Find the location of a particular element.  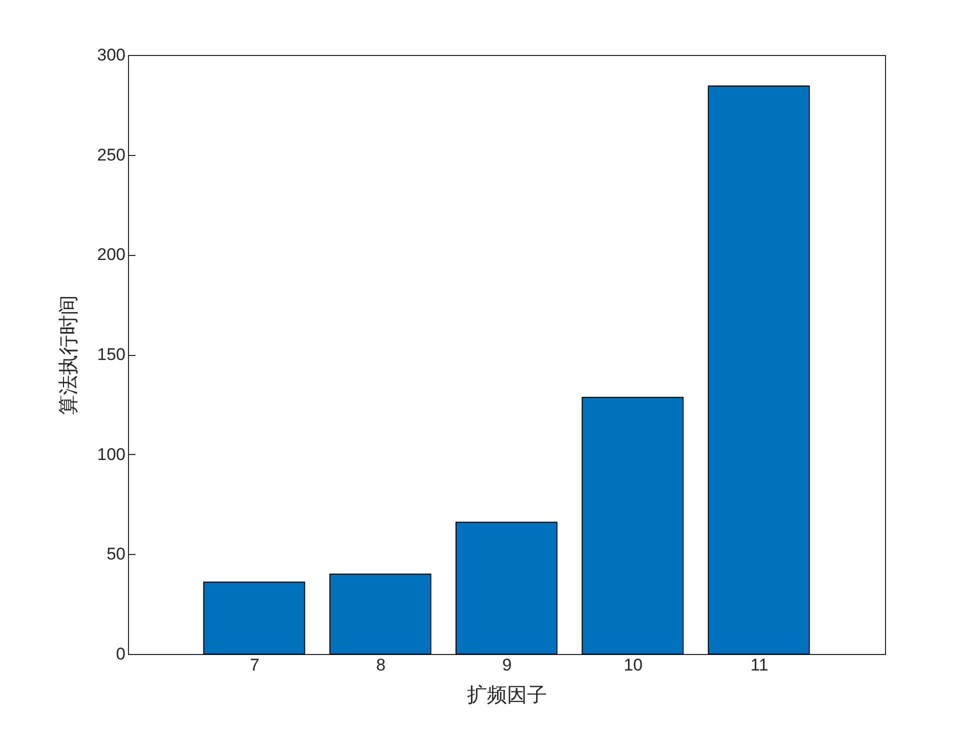

y-tick-label: 50 is located at coordinates (116, 554).